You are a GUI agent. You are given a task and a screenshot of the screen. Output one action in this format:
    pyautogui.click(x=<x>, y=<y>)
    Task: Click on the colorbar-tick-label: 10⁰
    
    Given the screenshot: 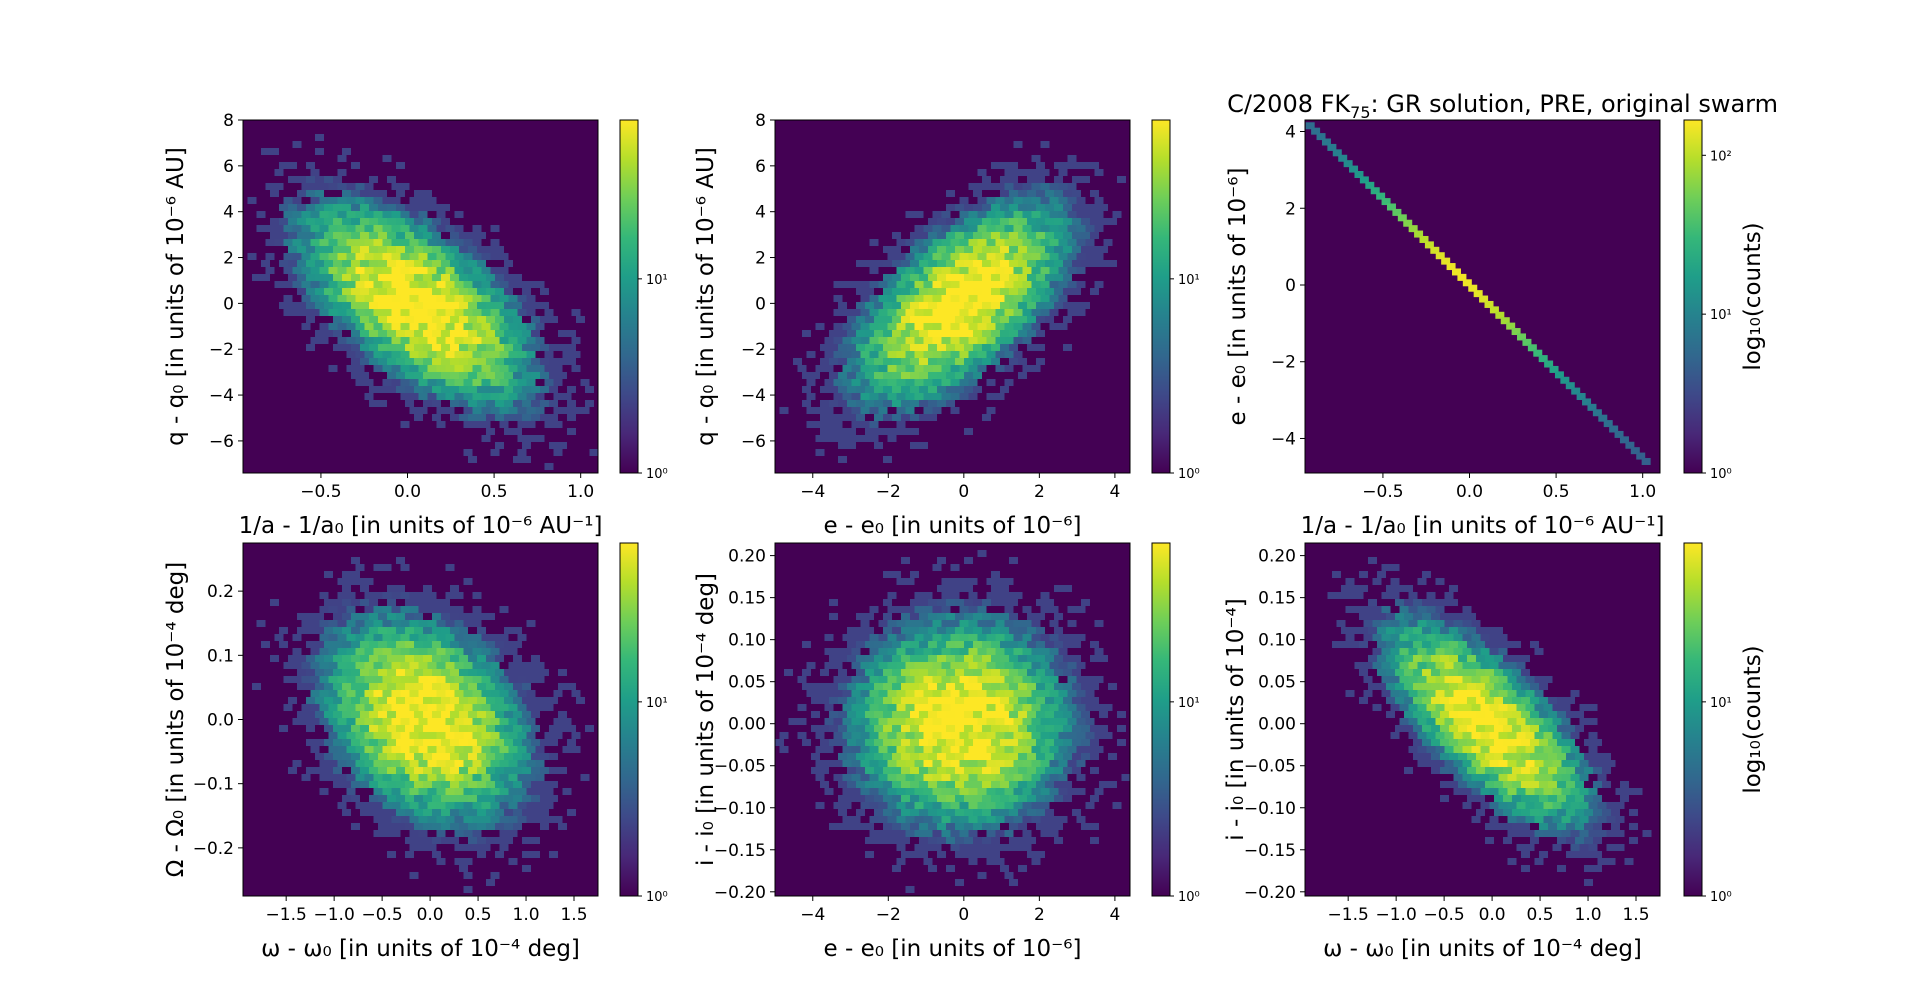 What is the action you would take?
    pyautogui.click(x=657, y=474)
    